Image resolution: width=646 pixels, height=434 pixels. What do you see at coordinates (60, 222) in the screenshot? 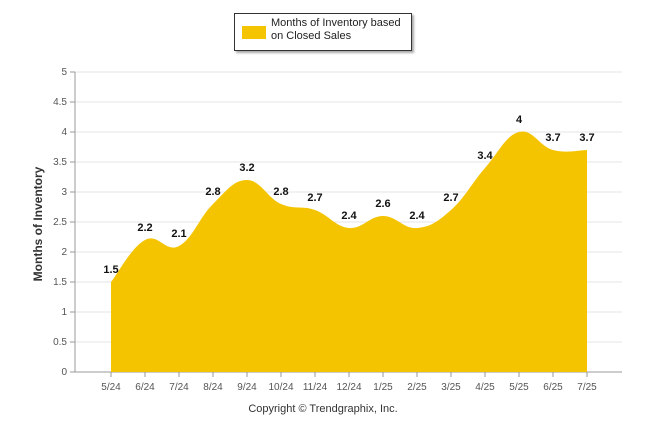
I see `y-tick-label: 2.5` at bounding box center [60, 222].